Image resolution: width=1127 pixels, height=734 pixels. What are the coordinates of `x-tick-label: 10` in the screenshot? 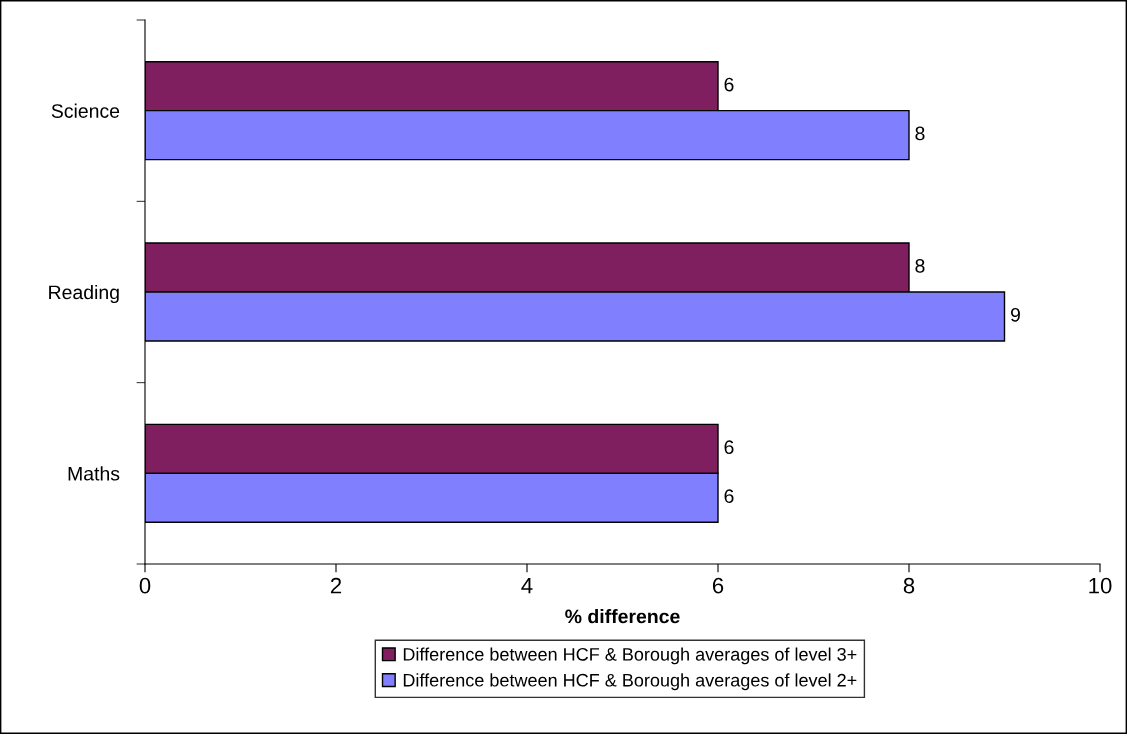 It's located at (1100, 585).